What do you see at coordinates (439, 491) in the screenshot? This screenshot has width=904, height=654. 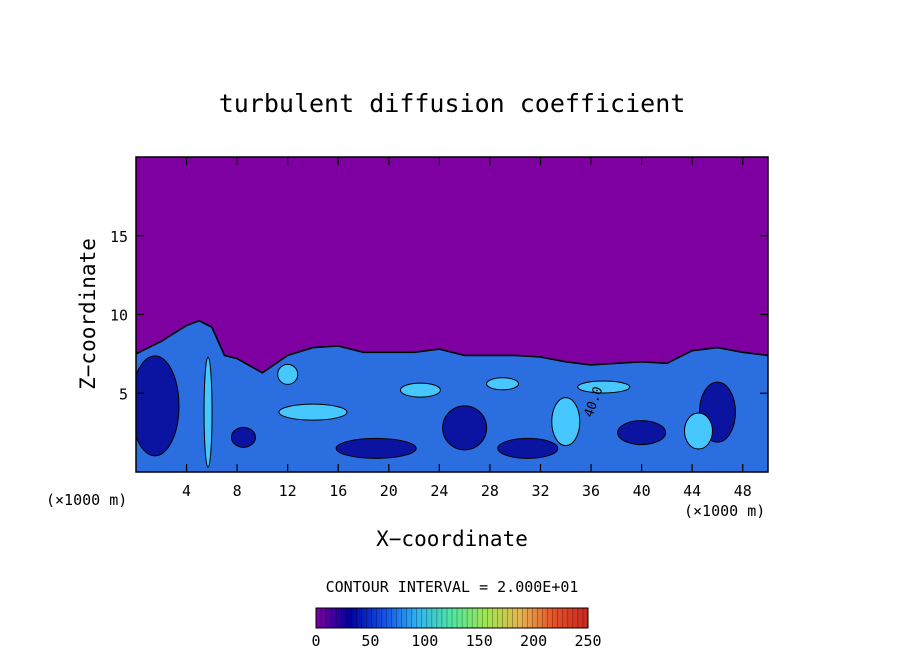 I see `x-tick-label: 24` at bounding box center [439, 491].